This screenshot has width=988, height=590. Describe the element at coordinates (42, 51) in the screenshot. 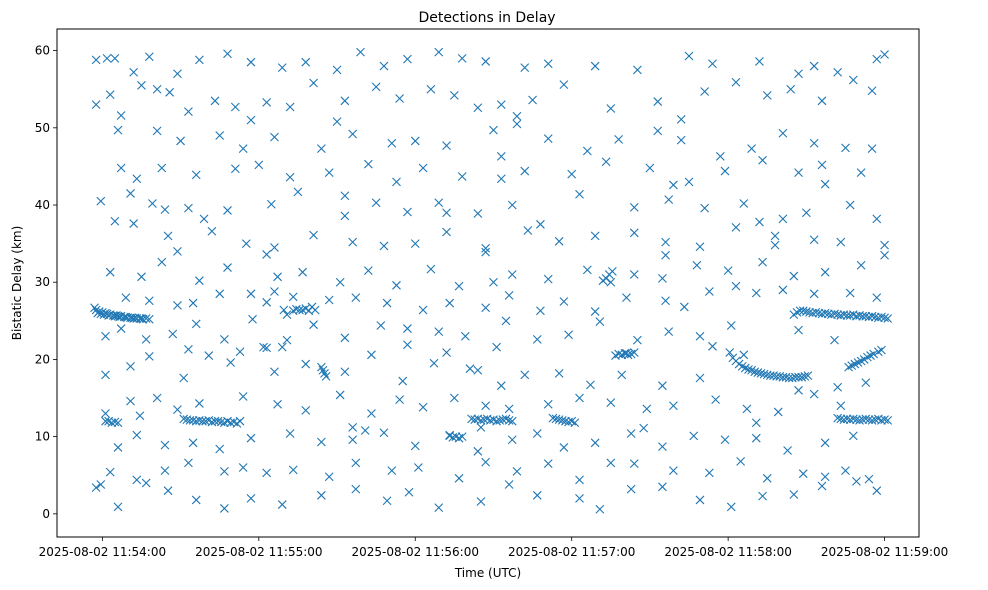

I see `y-tick-label: 60` at that location.